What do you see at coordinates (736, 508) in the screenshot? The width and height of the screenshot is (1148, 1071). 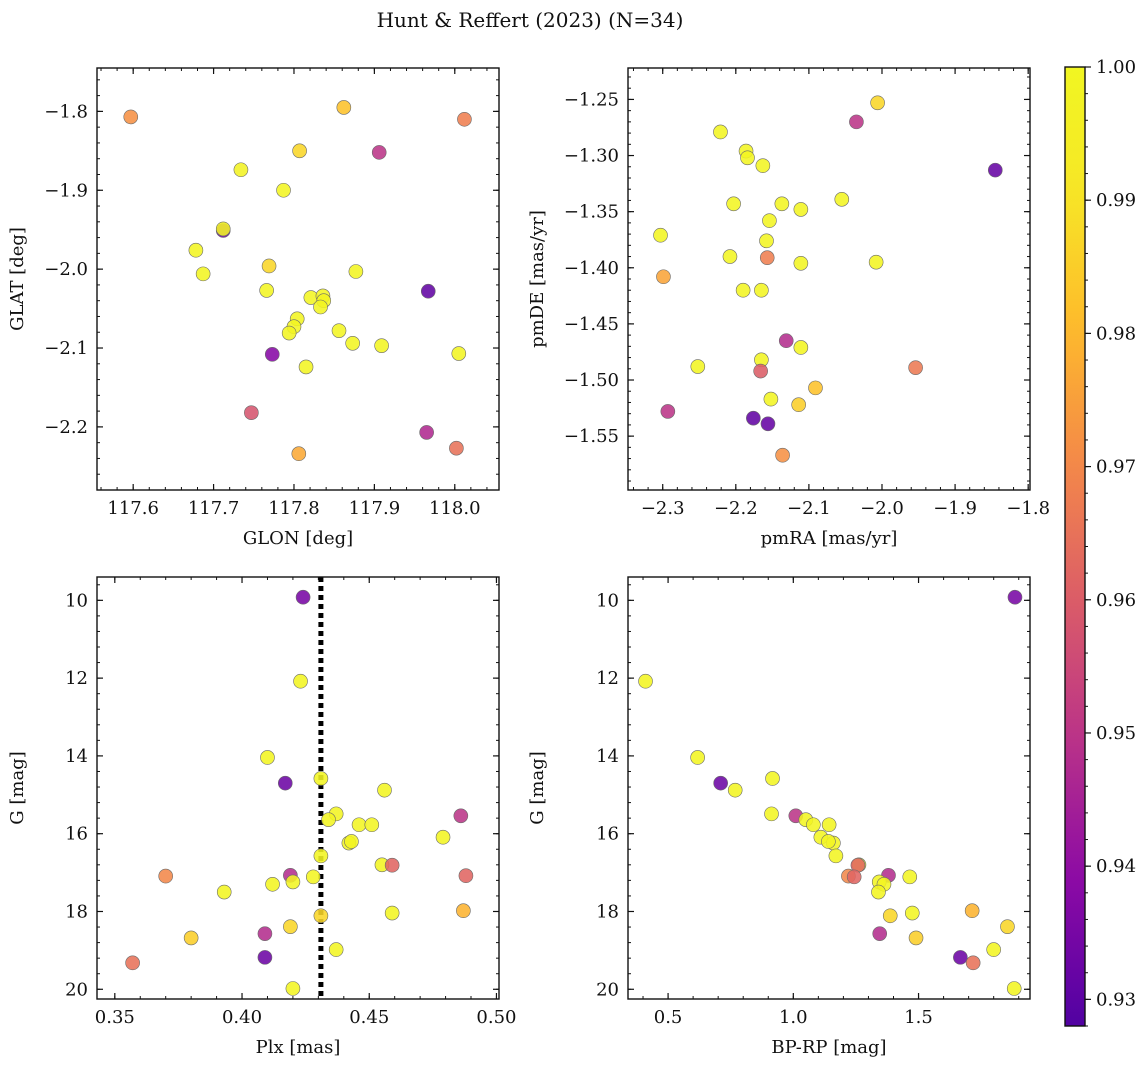 I see `x-tick-label: −2.2` at bounding box center [736, 508].